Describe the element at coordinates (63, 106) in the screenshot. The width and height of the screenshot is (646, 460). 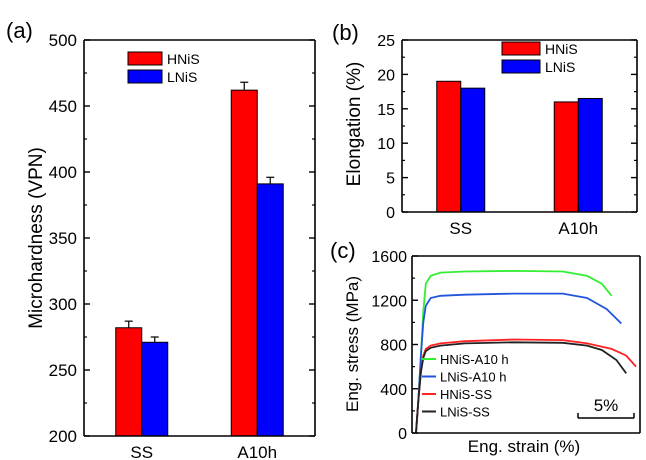
I see `panel-a-ytick-label: 450` at that location.